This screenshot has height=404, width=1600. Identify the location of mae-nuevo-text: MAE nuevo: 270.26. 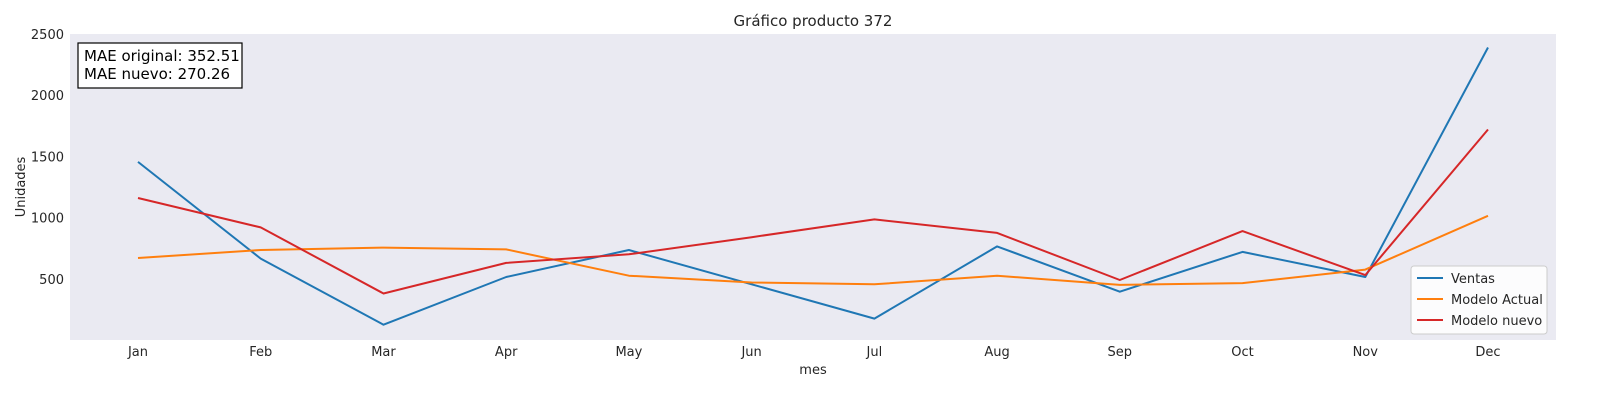
(157, 74).